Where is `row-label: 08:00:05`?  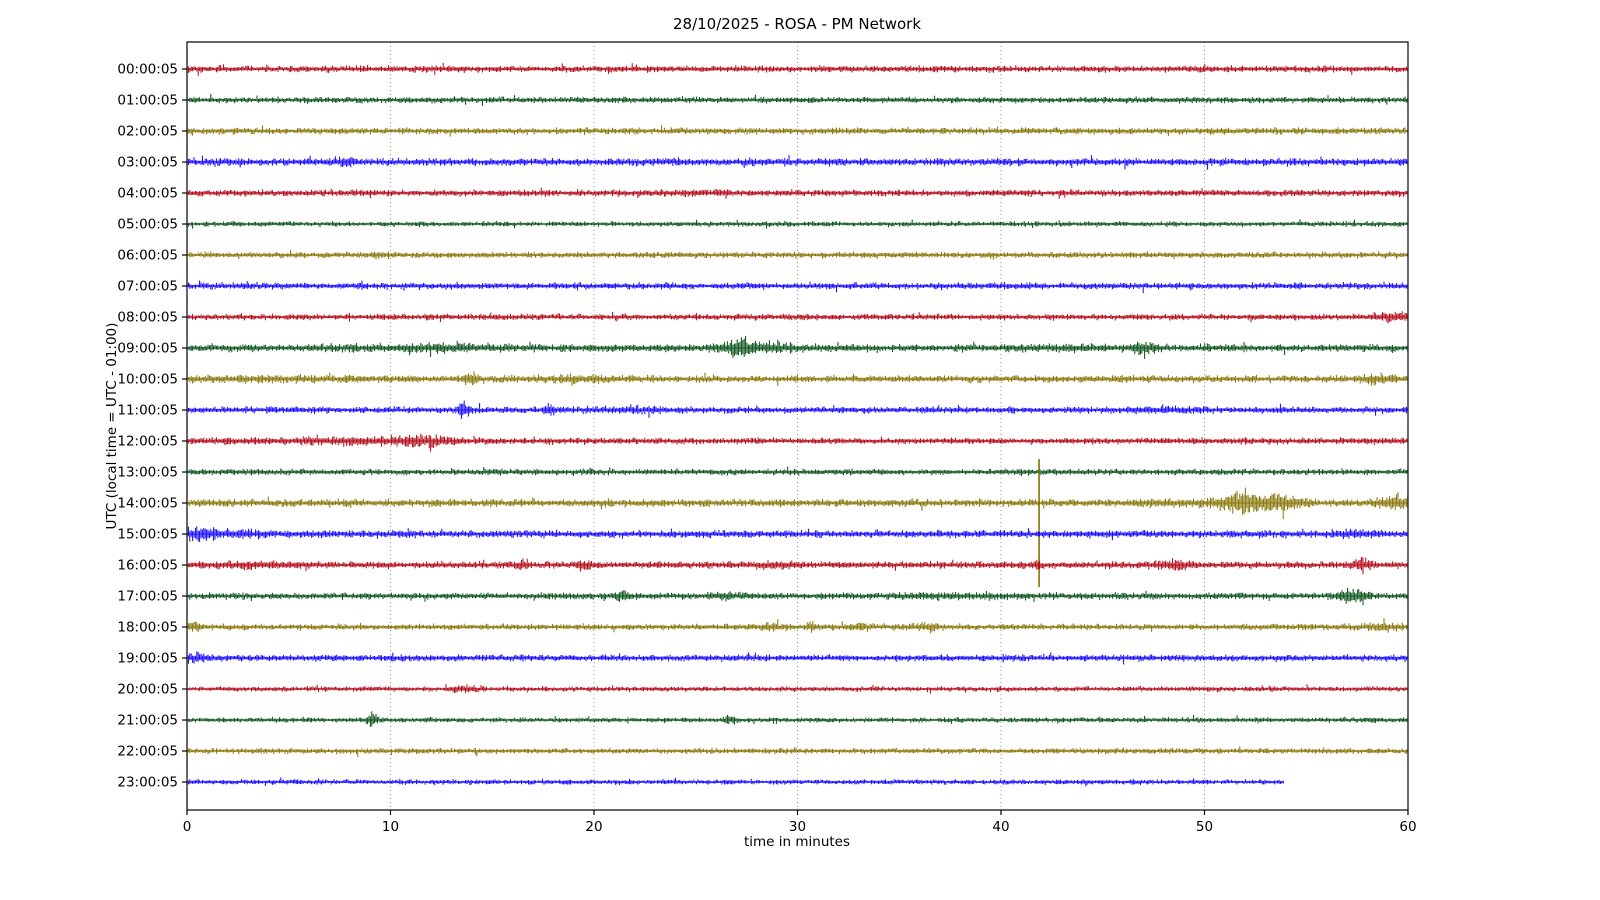
row-label: 08:00:05 is located at coordinates (147, 318).